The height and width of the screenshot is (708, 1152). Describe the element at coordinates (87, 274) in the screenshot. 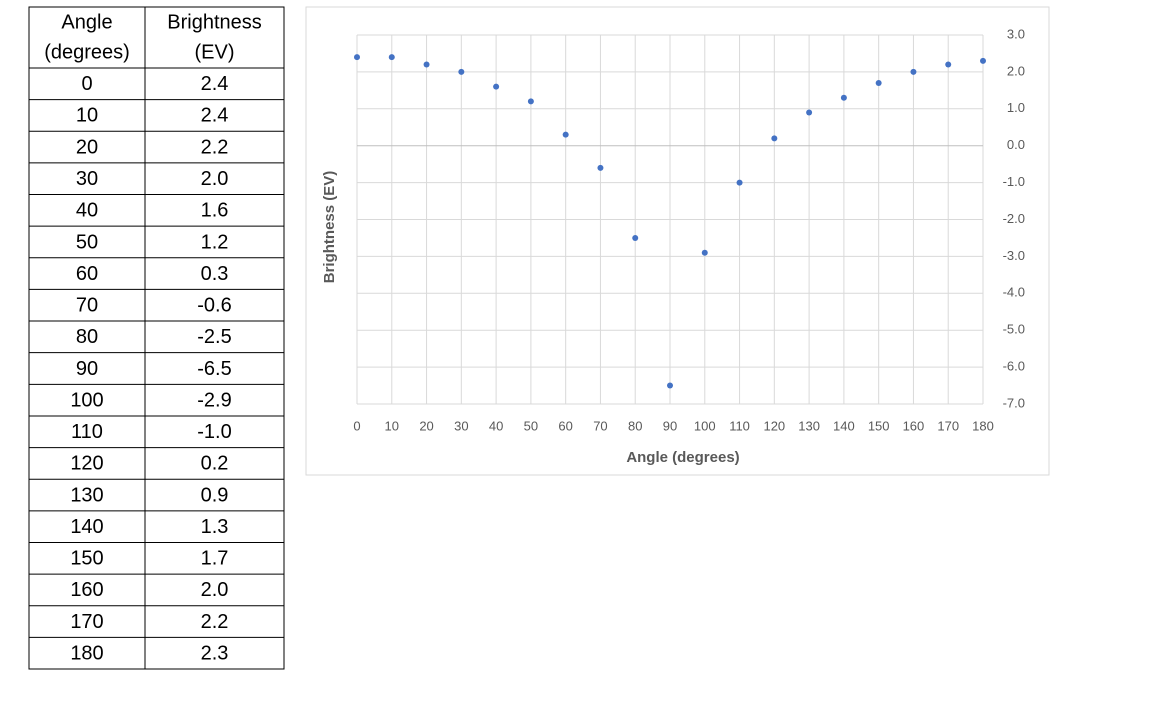

I see `table-cell: 60` at that location.